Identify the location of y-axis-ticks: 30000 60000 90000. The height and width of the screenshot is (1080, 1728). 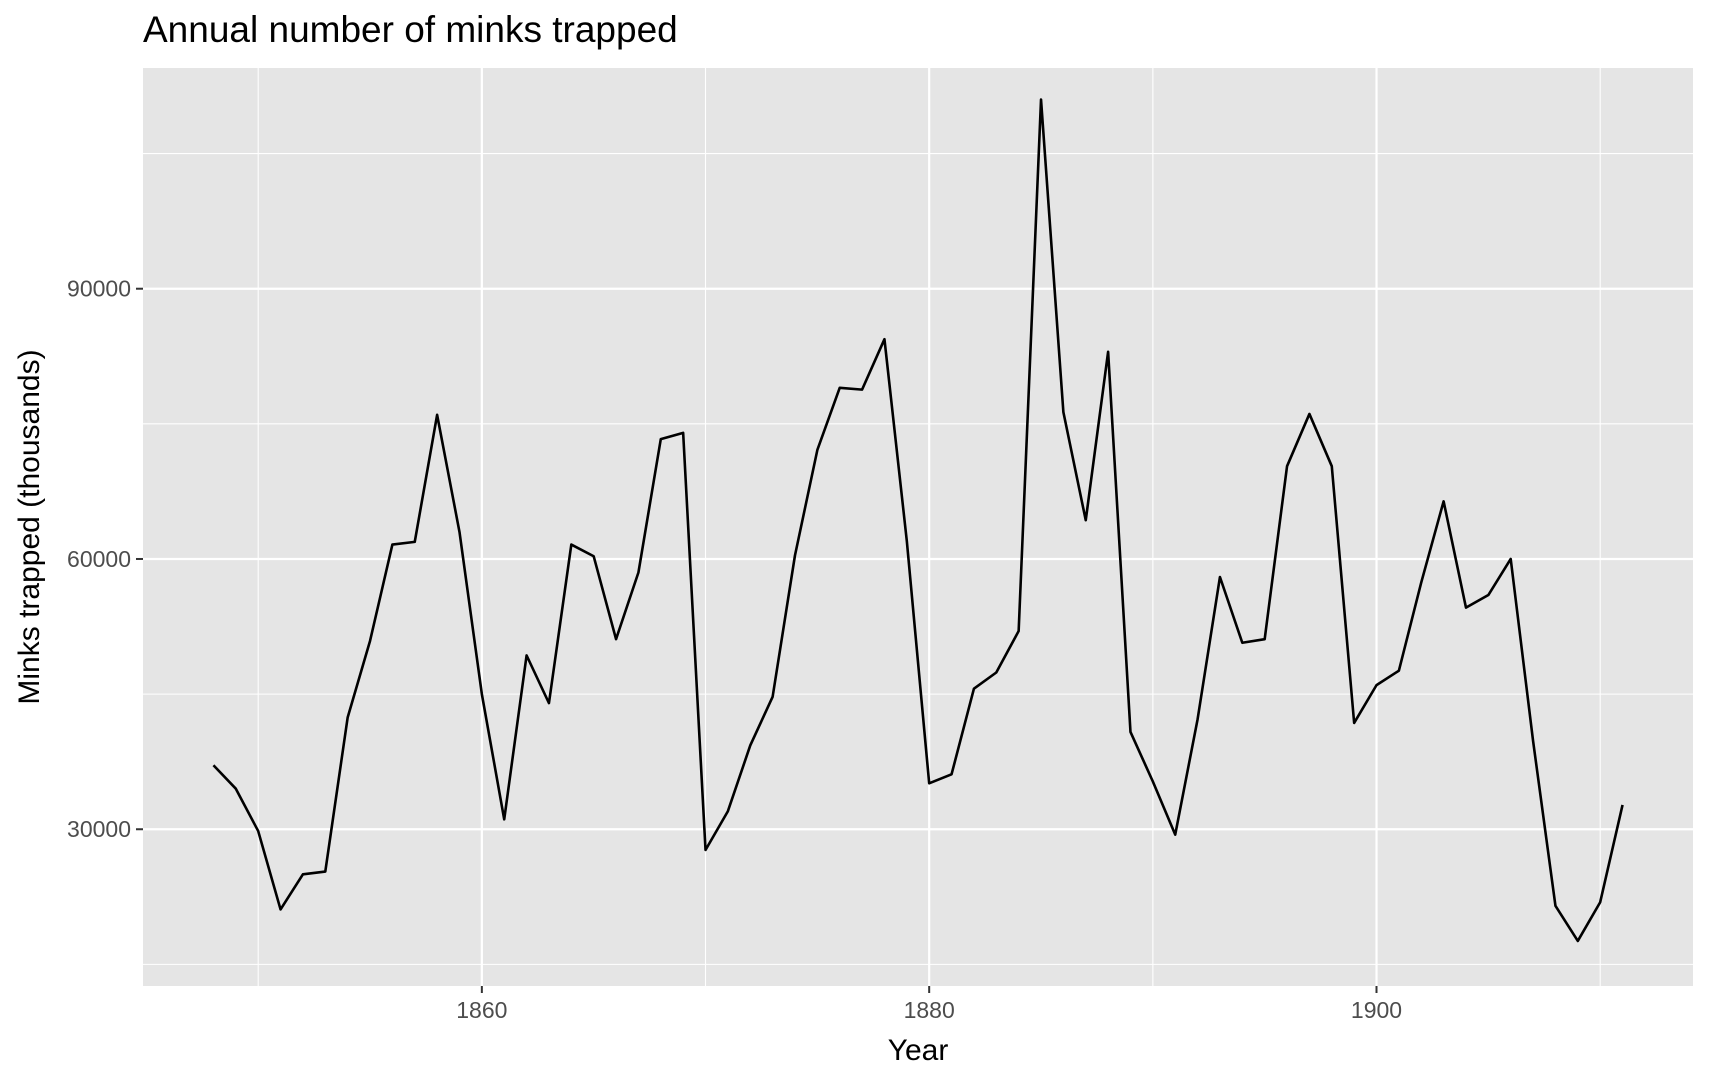
(105, 559).